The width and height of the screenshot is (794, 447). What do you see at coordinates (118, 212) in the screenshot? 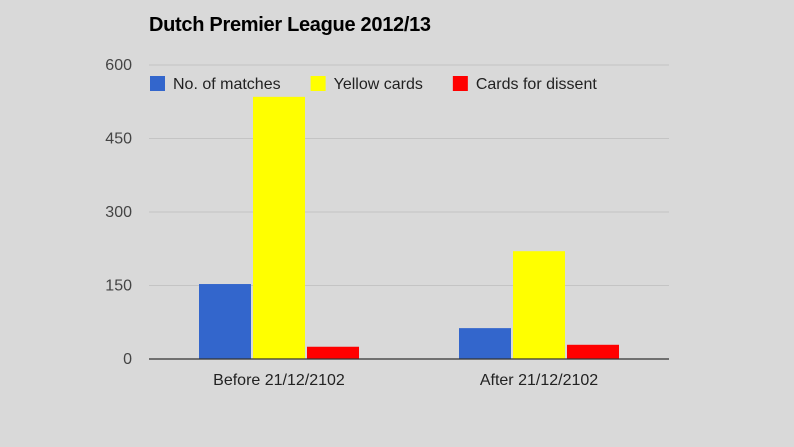
I see `y-tick-label: 300` at bounding box center [118, 212].